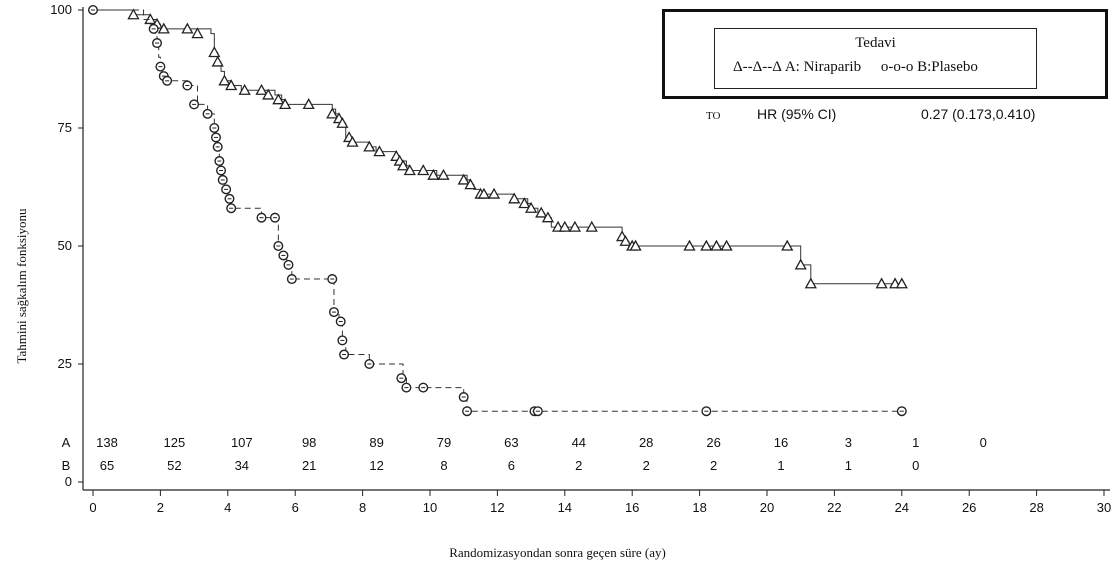 Image resolution: width=1119 pixels, height=567 pixels. I want to click on y-tick-label: 0, so click(68, 481).